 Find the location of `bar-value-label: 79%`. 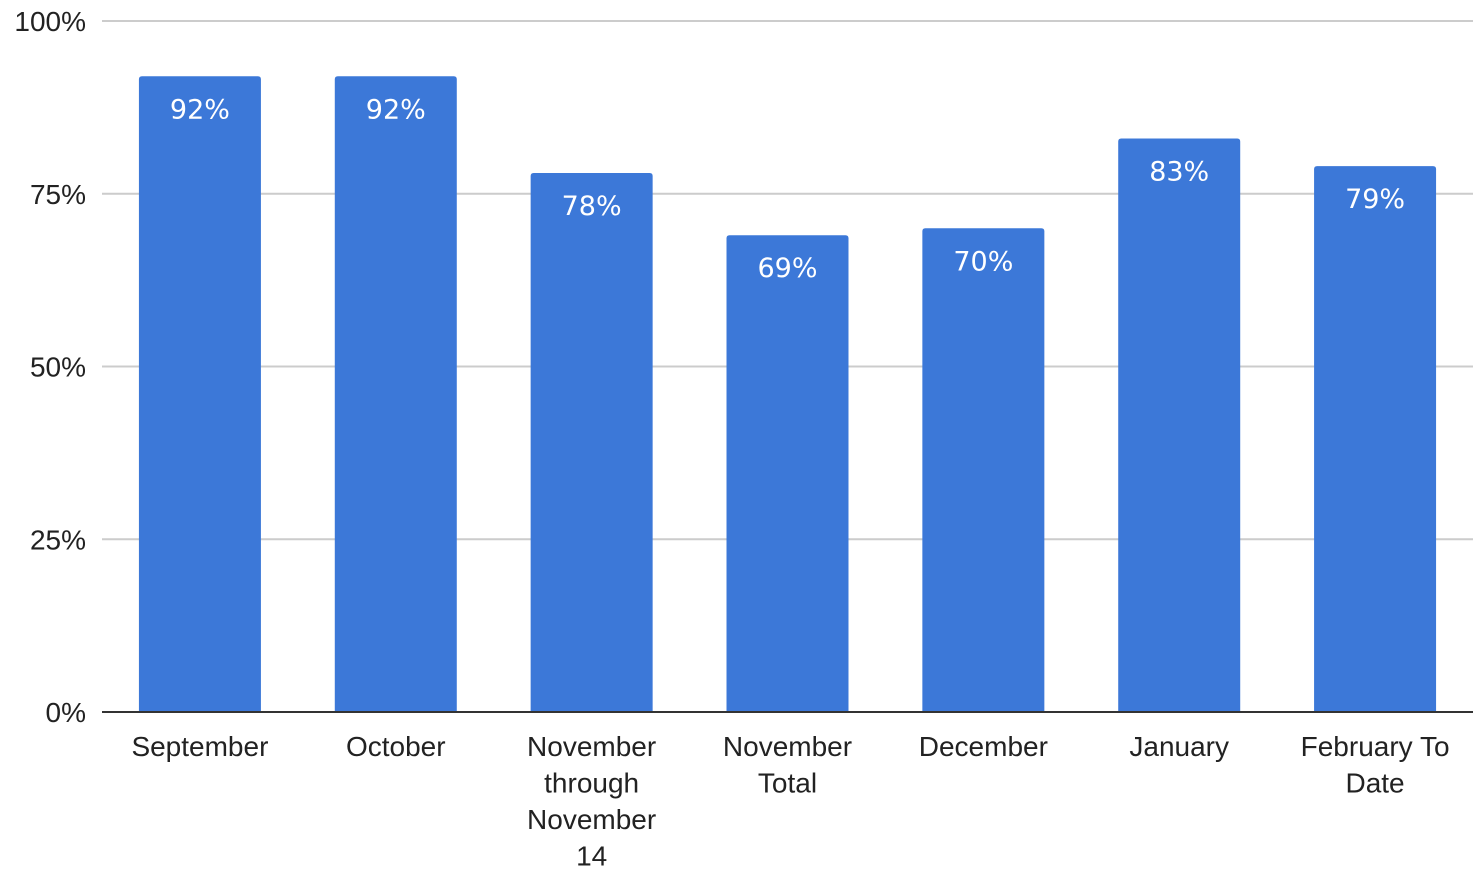

bar-value-label: 79% is located at coordinates (1375, 199).